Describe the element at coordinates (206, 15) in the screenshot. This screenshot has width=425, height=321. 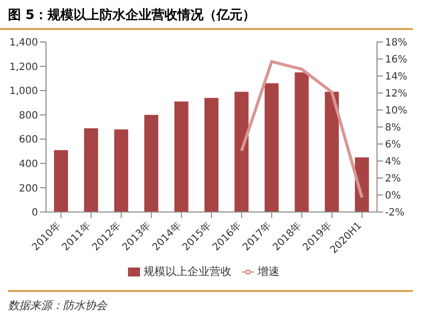
I see `chart-title: 图 5：规模以上防水企业营收情况（亿元）` at that location.